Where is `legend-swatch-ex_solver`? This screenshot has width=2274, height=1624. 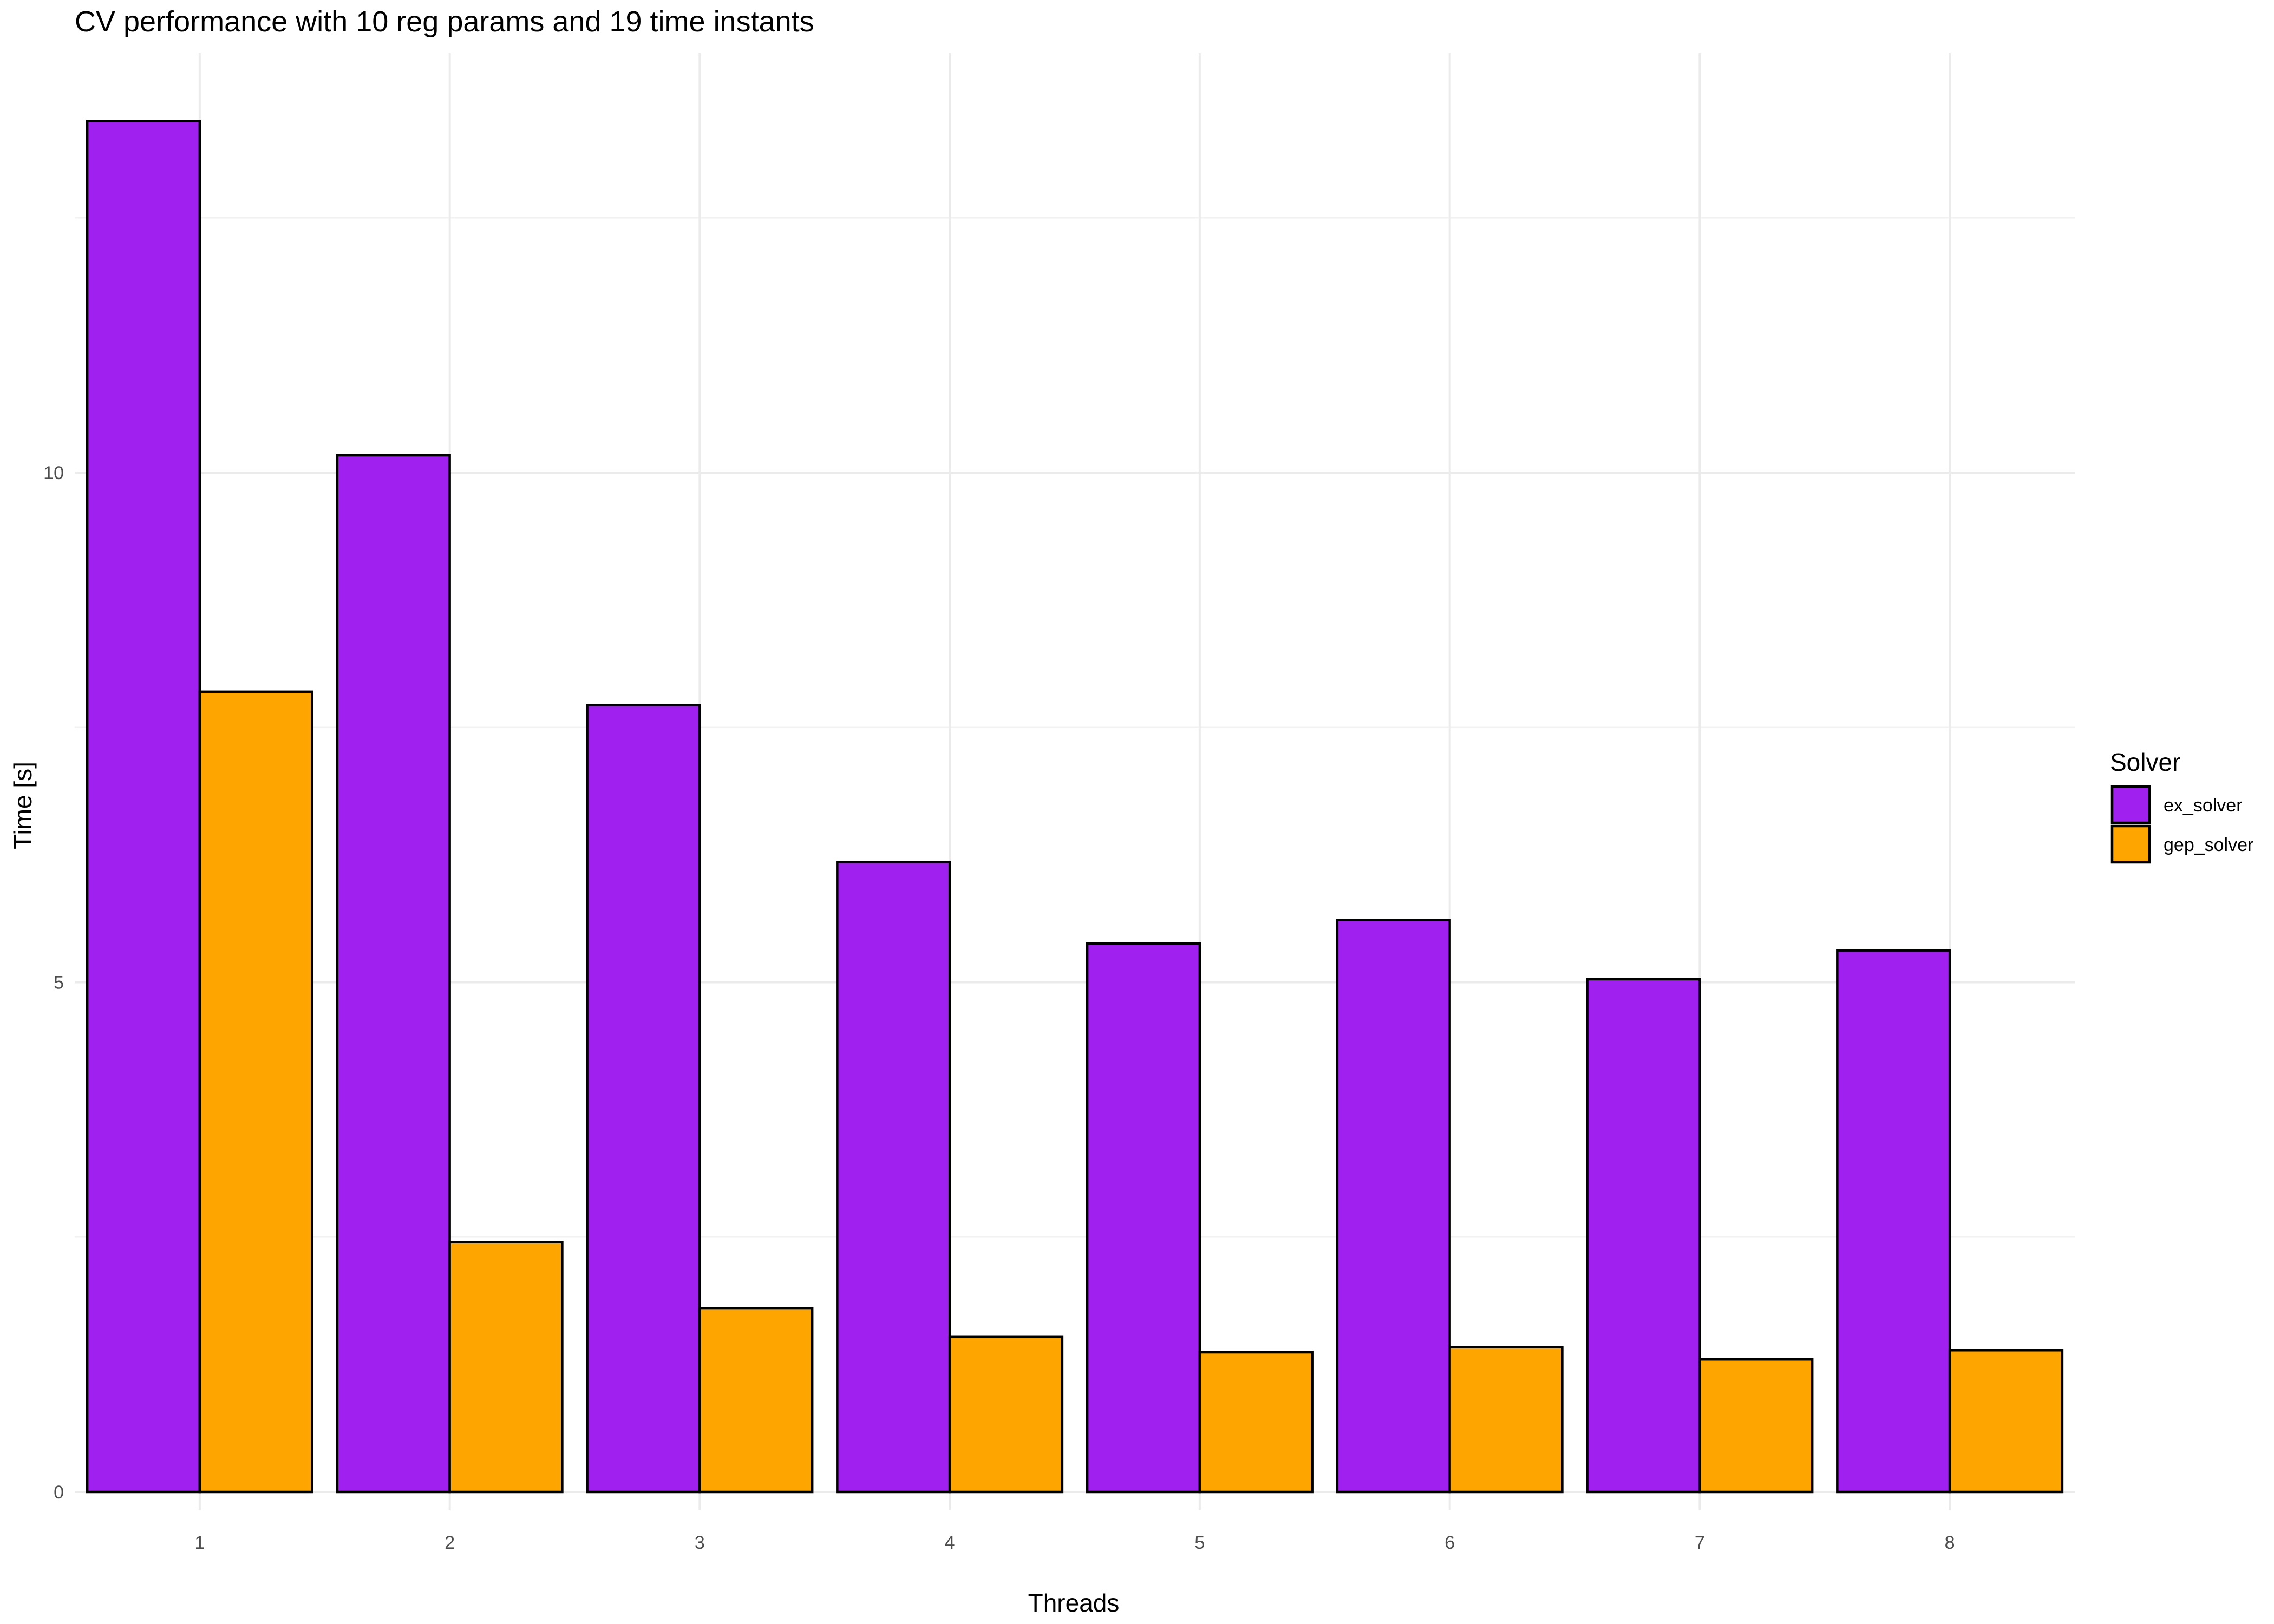
legend-swatch-ex_solver is located at coordinates (2131, 804).